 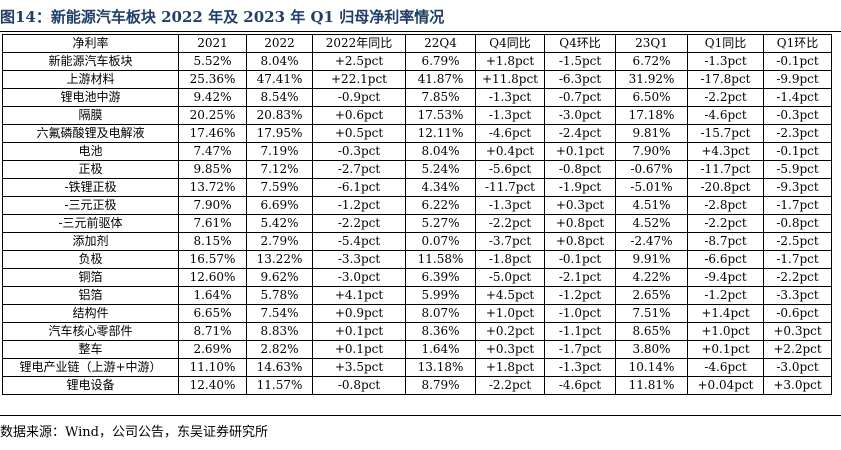 I want to click on table-cell: 31.92%, so click(x=651, y=79).